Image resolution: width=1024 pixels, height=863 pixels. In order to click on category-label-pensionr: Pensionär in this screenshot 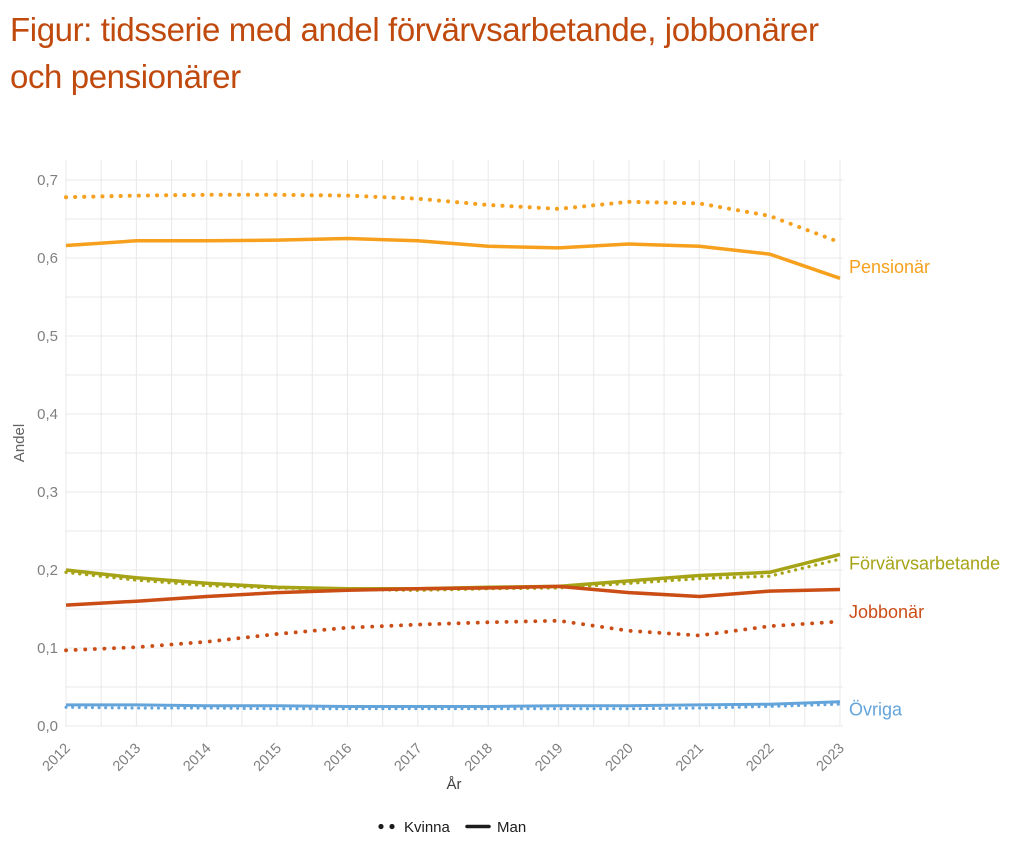, I will do `click(889, 267)`.